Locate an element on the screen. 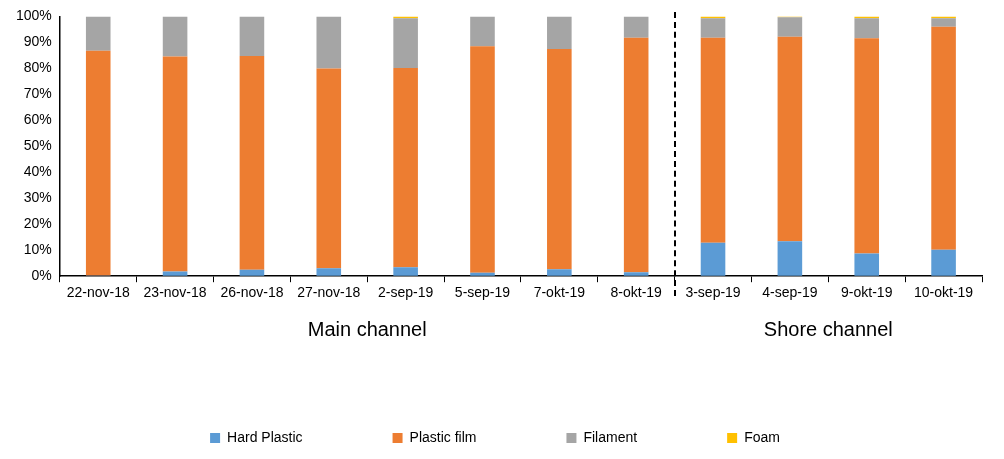  x-tick-label: 7-okt-19 is located at coordinates (559, 292).